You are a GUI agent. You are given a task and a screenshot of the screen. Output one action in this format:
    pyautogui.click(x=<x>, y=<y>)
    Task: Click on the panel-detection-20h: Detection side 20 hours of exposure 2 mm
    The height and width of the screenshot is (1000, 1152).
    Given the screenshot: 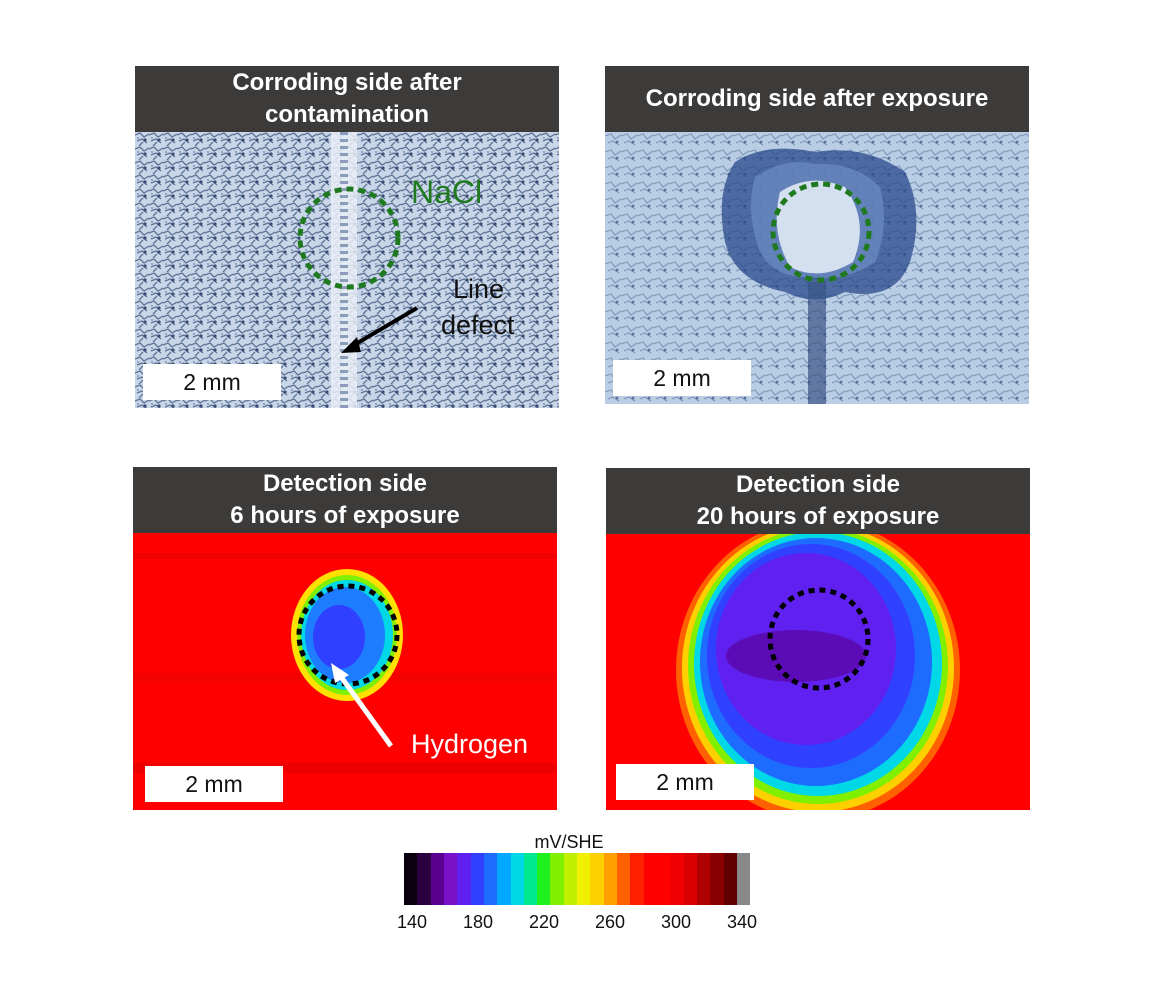 What is the action you would take?
    pyautogui.click(x=818, y=639)
    